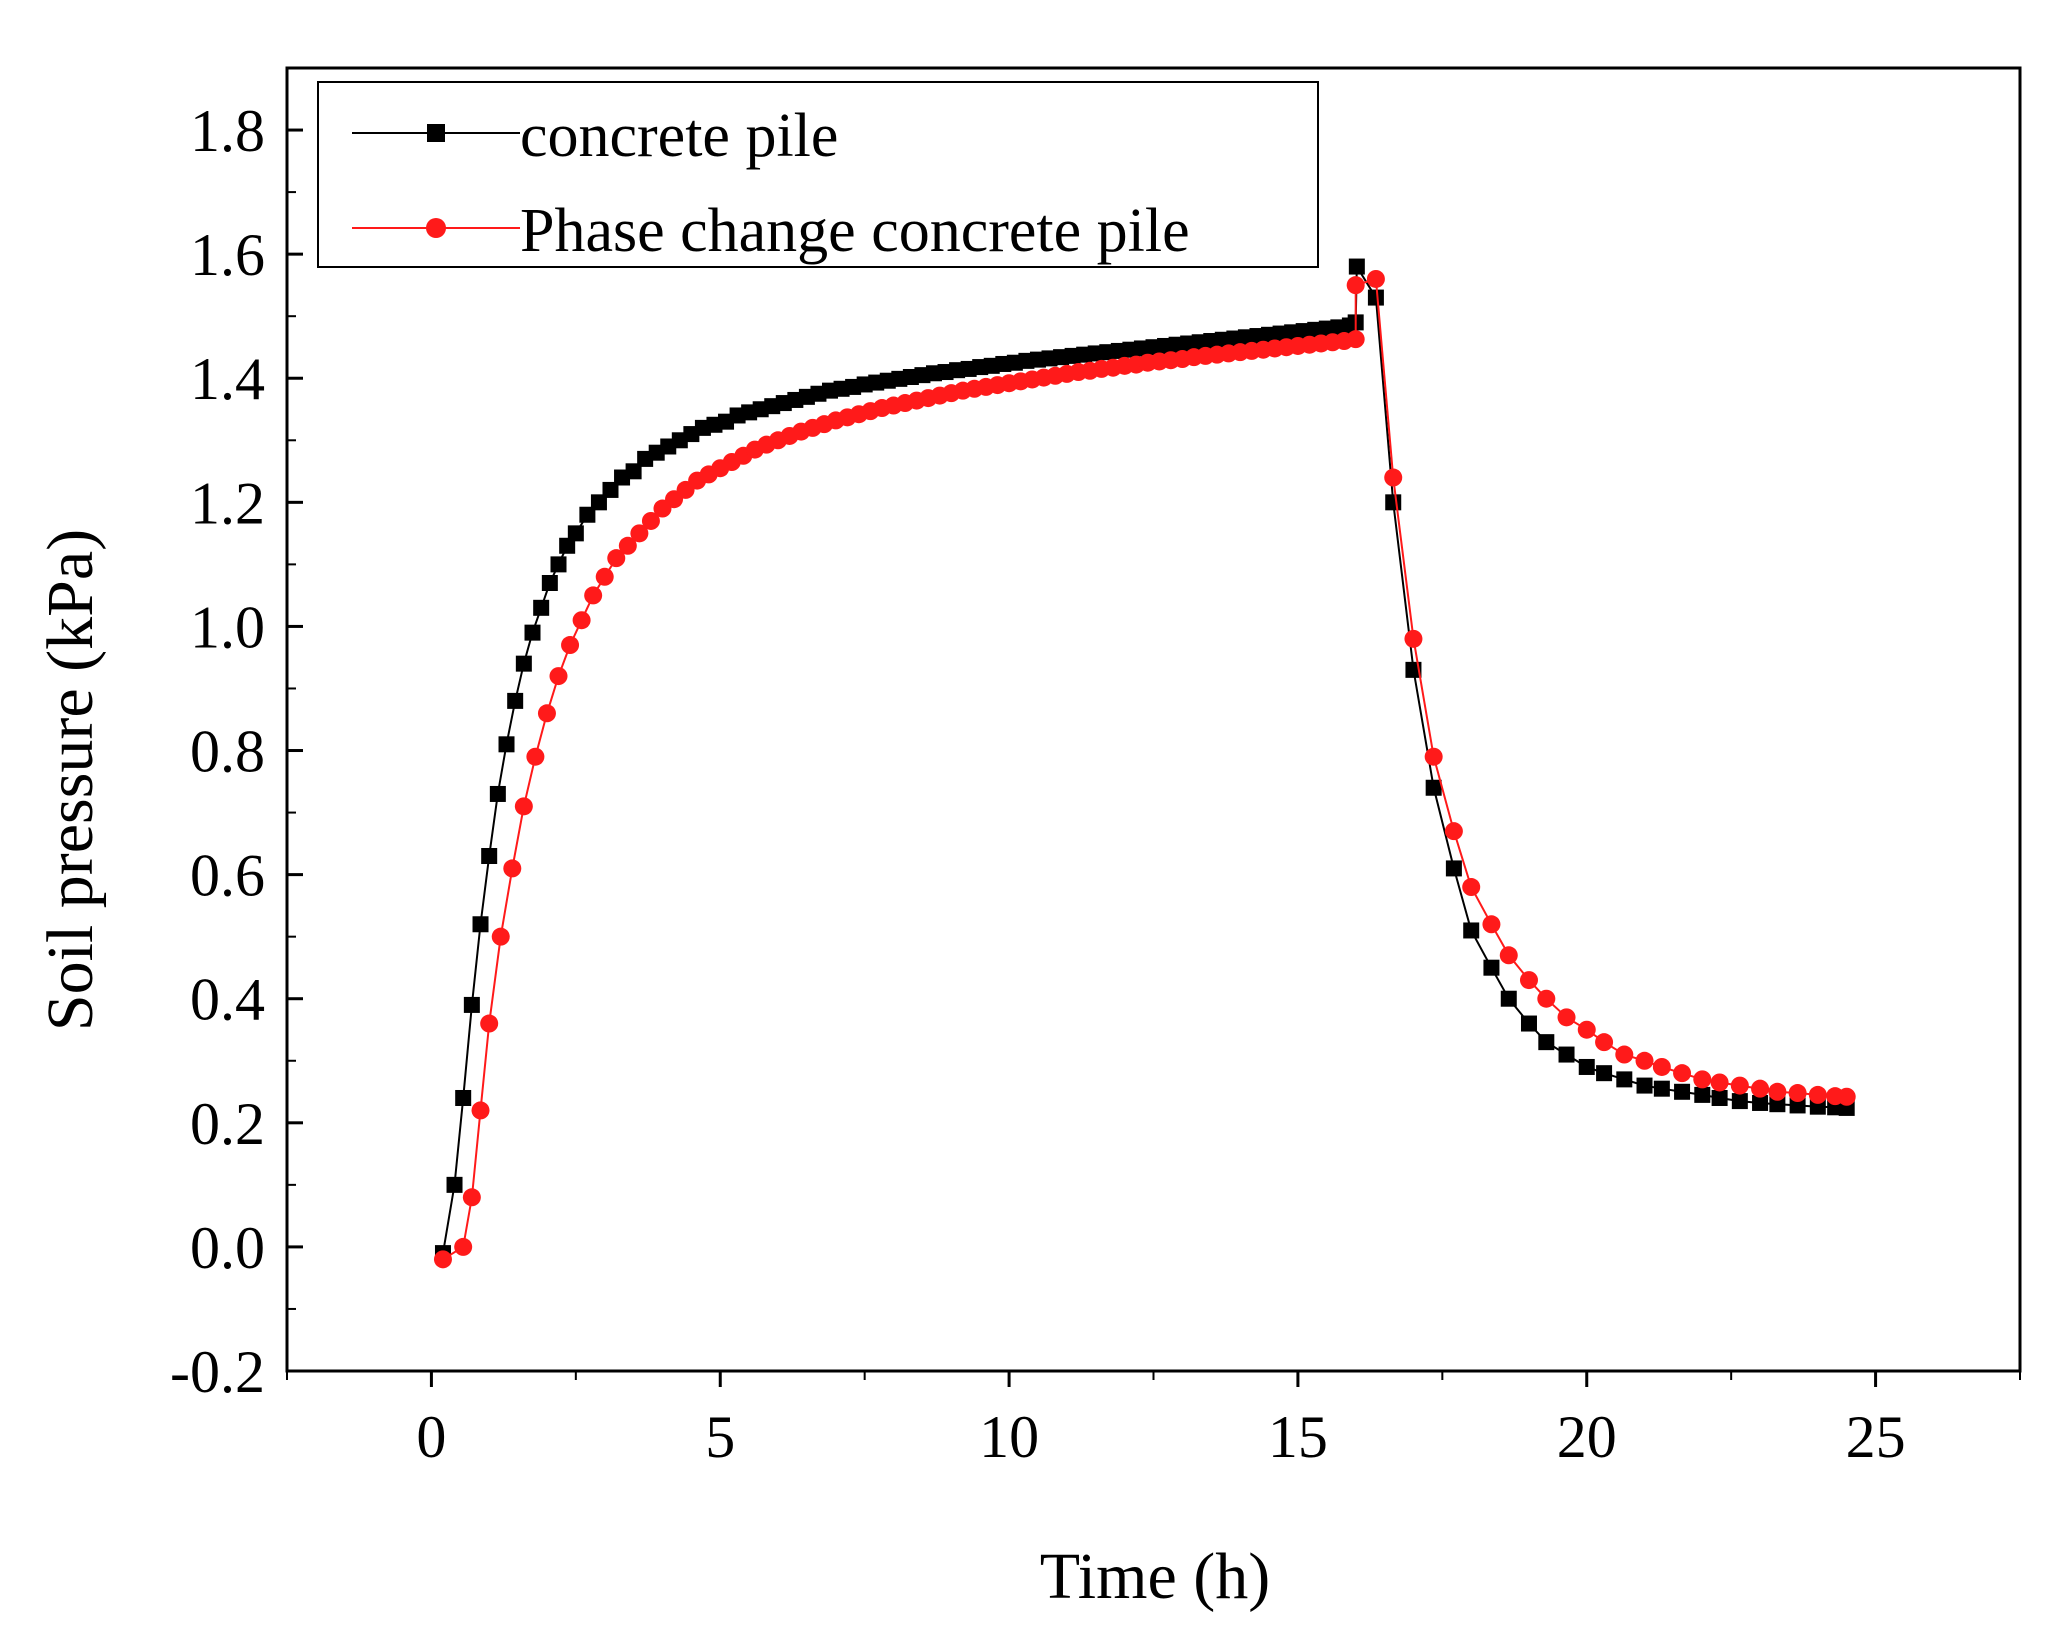 Image resolution: width=2053 pixels, height=1633 pixels. What do you see at coordinates (679, 136) in the screenshot?
I see `legend-label-concrete-pile: concrete pile` at bounding box center [679, 136].